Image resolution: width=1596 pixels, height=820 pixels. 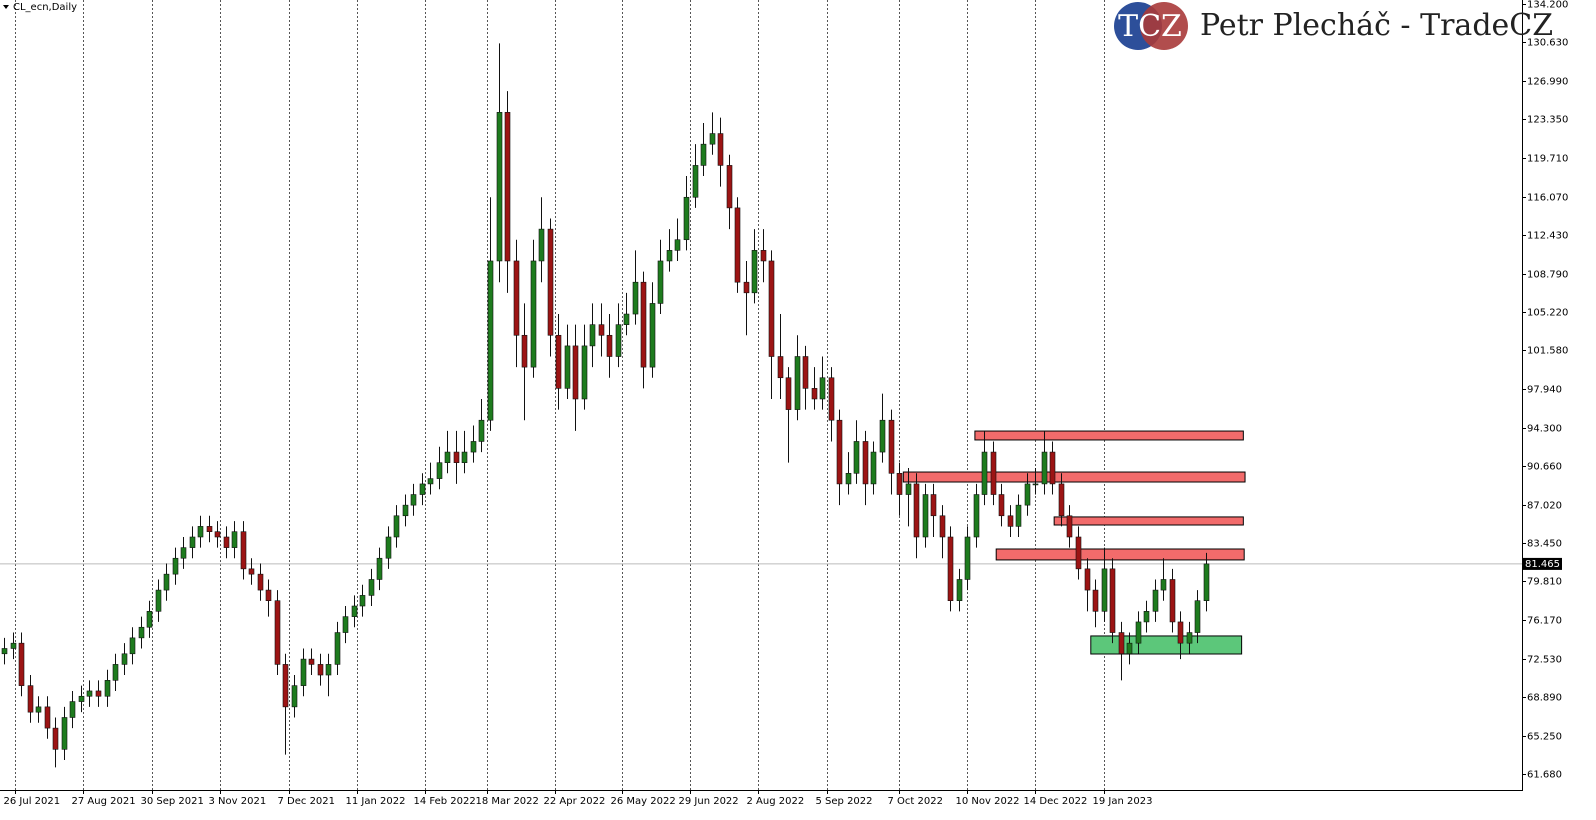 I want to click on logo-text: TCZ, so click(x=1150, y=26).